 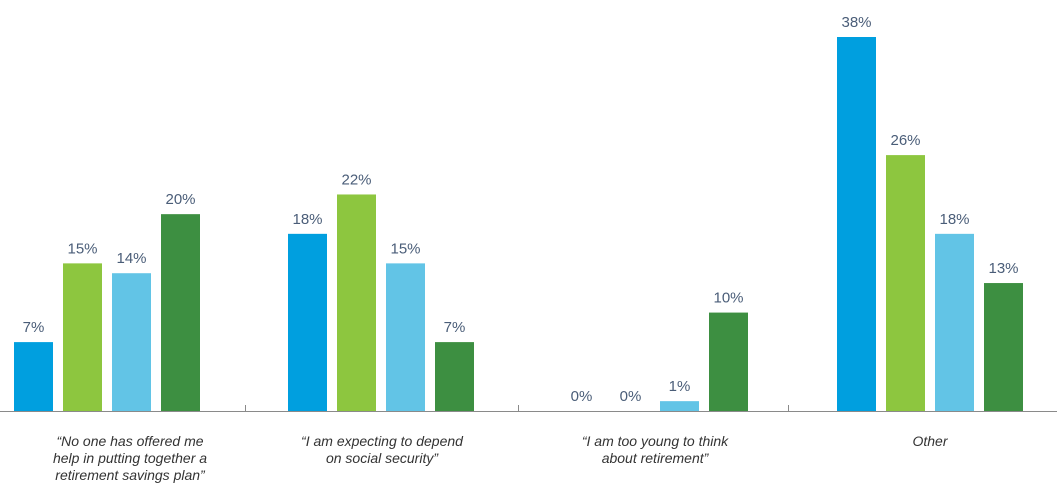 I want to click on value-label-c3-s1: 26%, so click(x=905, y=140).